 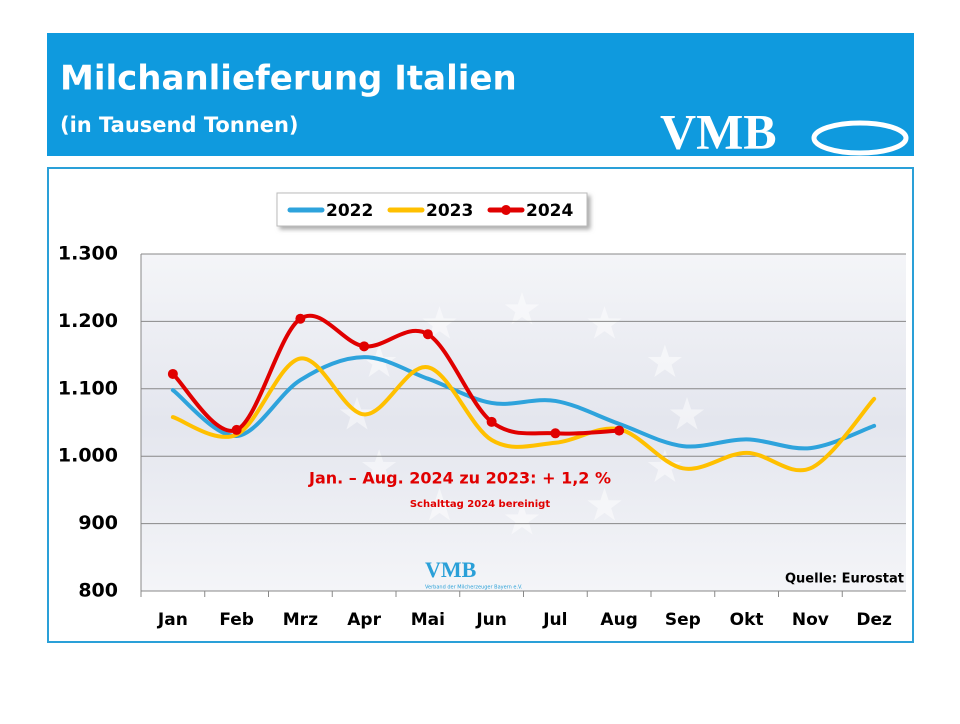 I want to click on x-tick-label: Dez, so click(x=874, y=620).